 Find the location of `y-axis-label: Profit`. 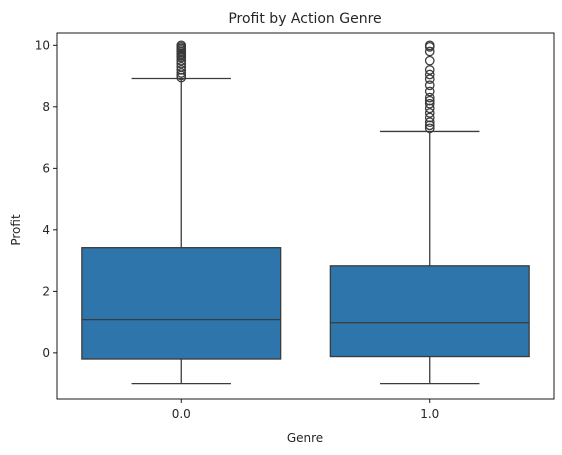

y-axis-label: Profit is located at coordinates (16, 230).